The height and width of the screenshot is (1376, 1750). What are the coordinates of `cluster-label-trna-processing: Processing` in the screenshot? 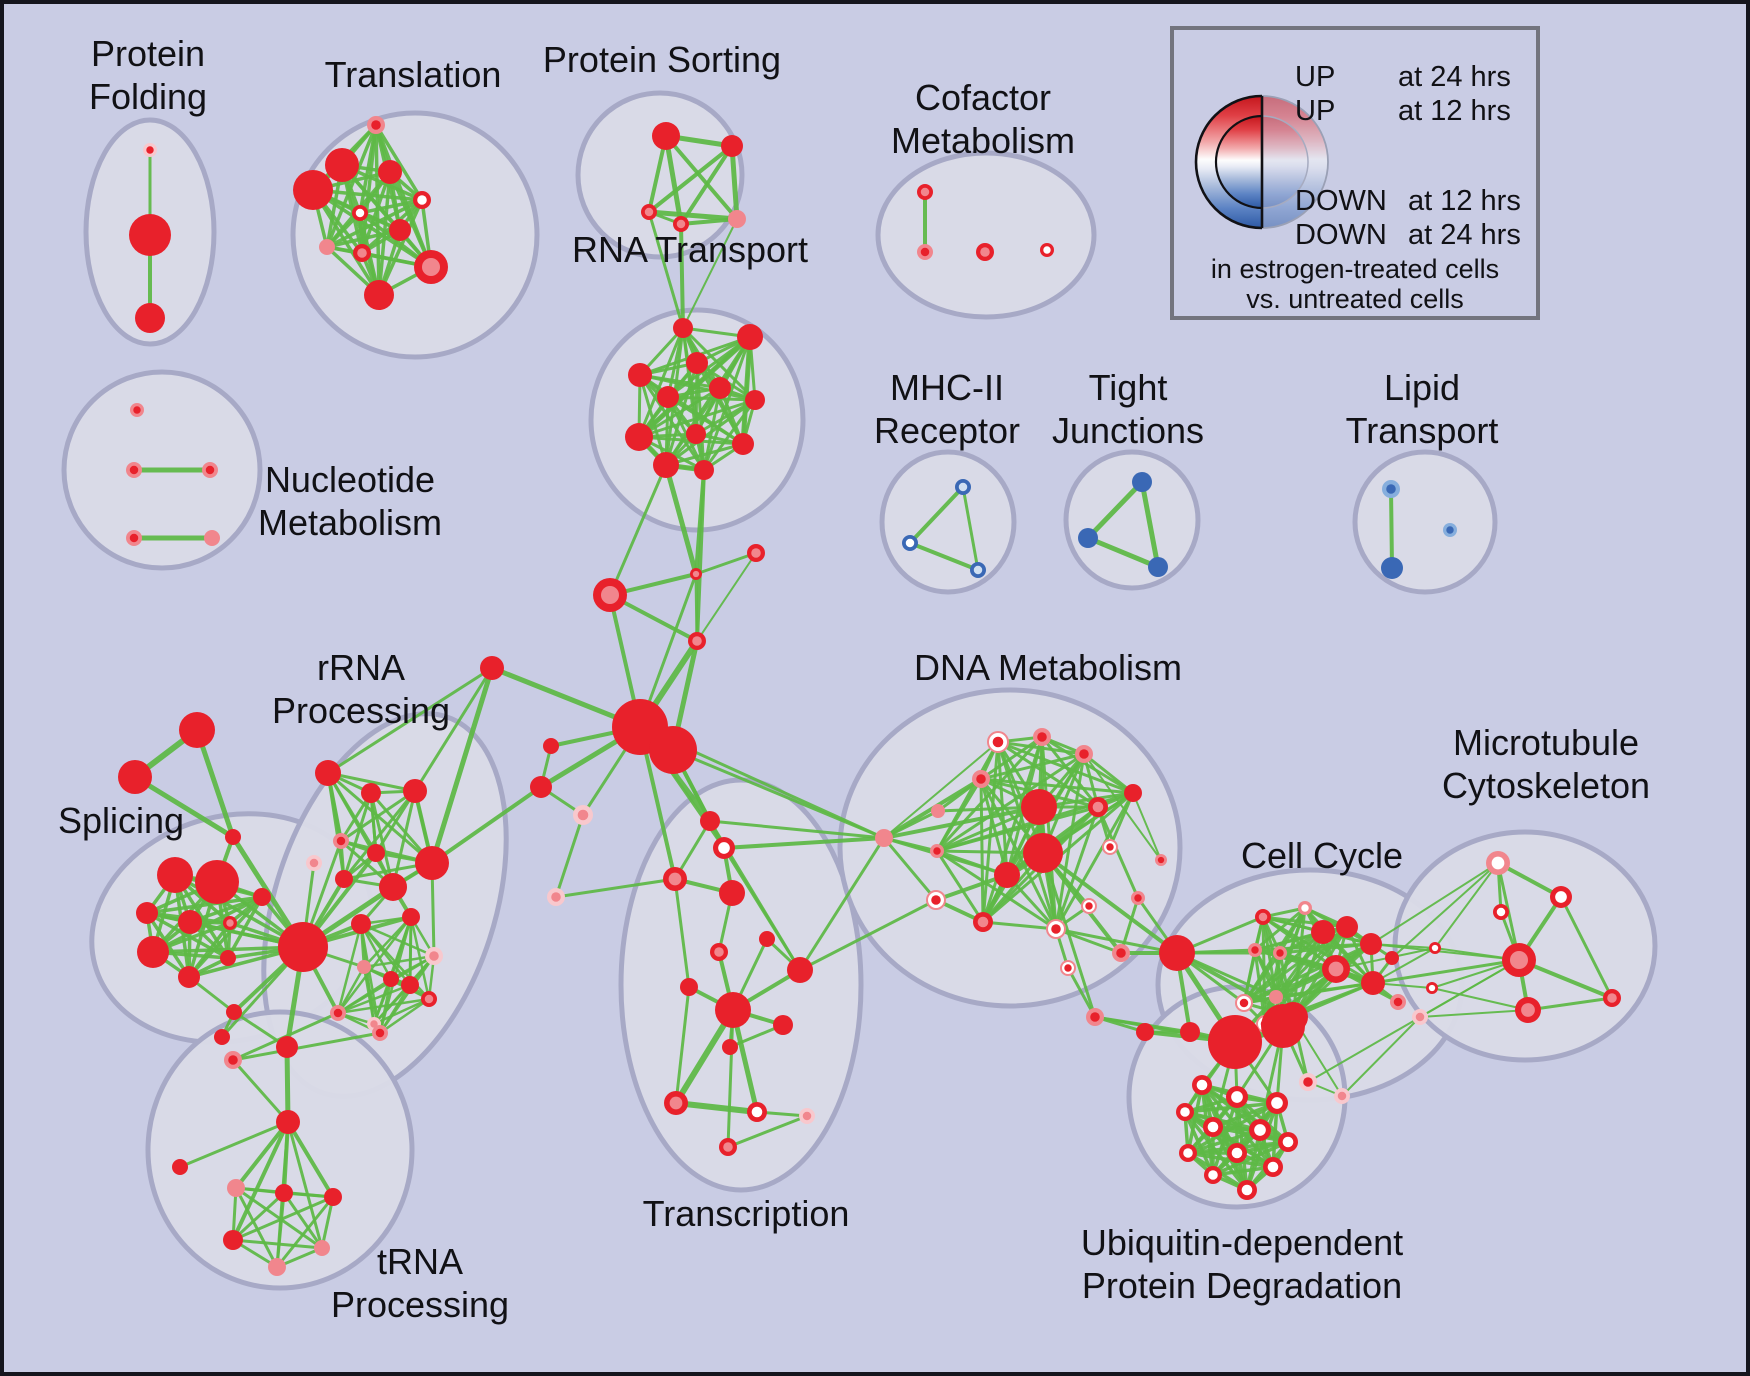 It's located at (420, 1304).